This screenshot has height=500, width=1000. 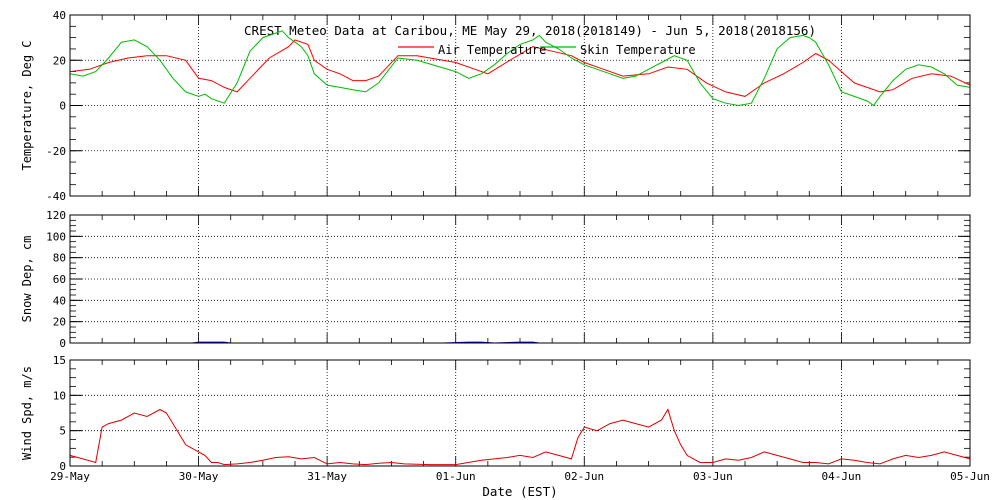 I want to click on skin-temperature-line, so click(x=520, y=68).